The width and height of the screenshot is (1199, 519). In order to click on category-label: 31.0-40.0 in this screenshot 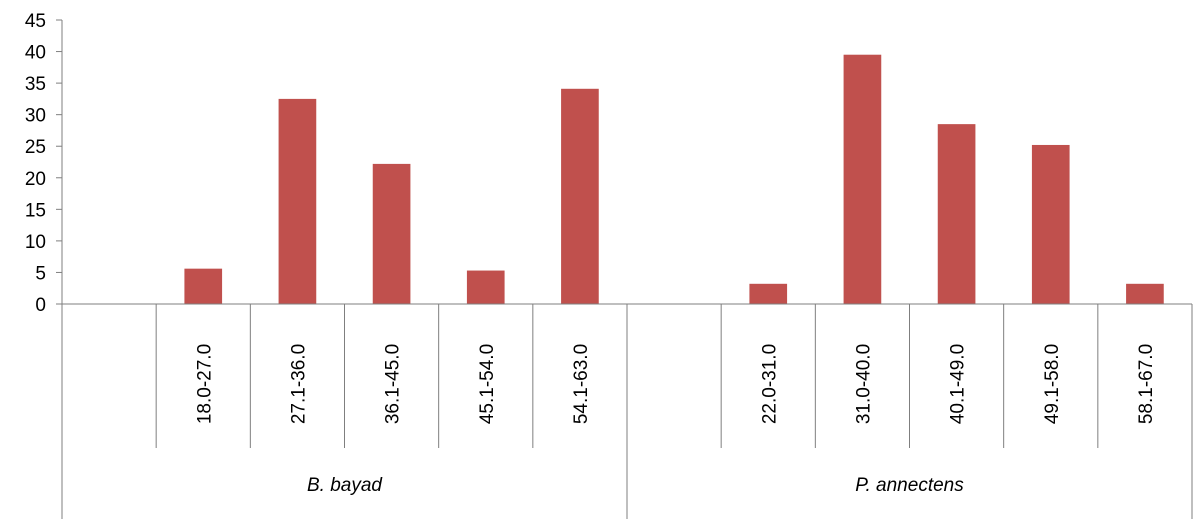, I will do `click(863, 384)`.